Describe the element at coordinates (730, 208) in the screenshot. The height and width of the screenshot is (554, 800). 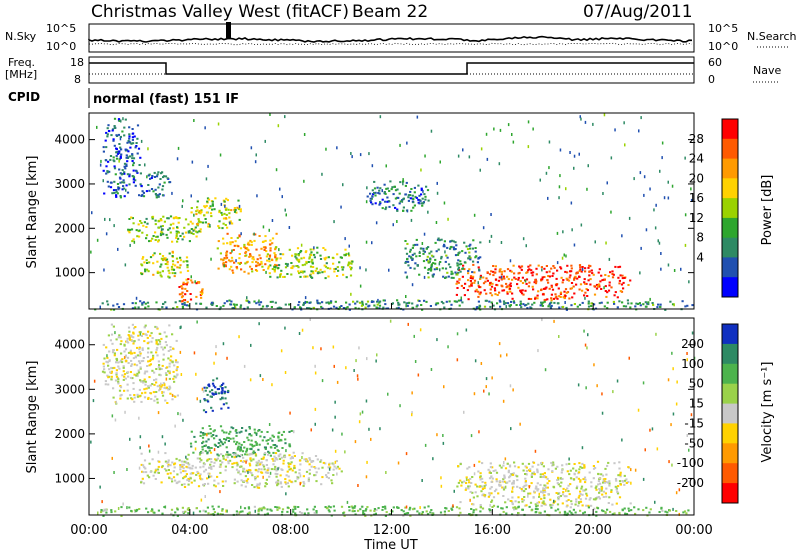
I see `colorbar-frame` at that location.